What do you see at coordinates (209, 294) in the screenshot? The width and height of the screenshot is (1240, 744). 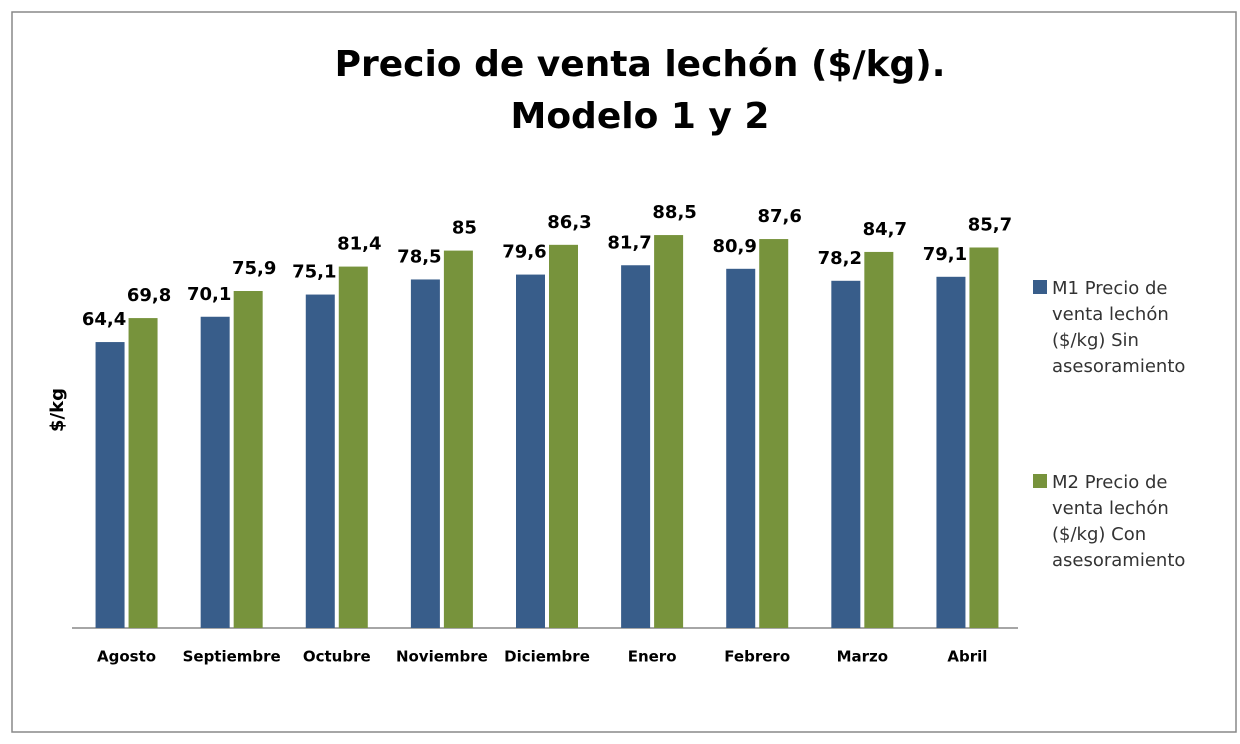 I see `data-label: 70,1` at bounding box center [209, 294].